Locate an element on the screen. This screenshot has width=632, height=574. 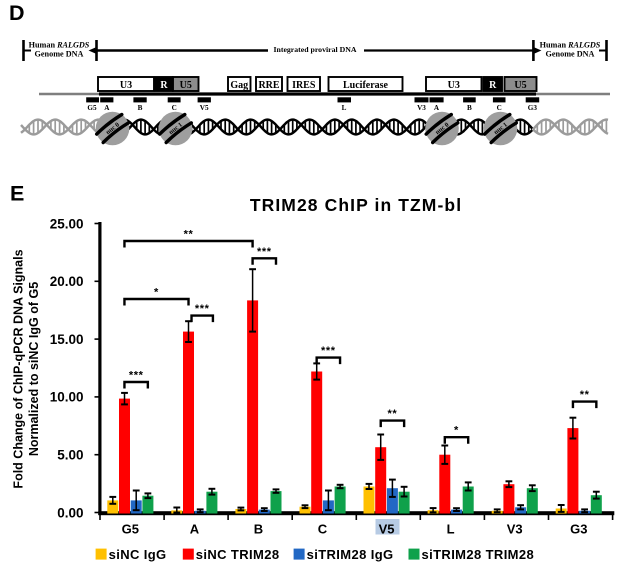
svg-text: Luciferase is located at coordinates (366, 85).